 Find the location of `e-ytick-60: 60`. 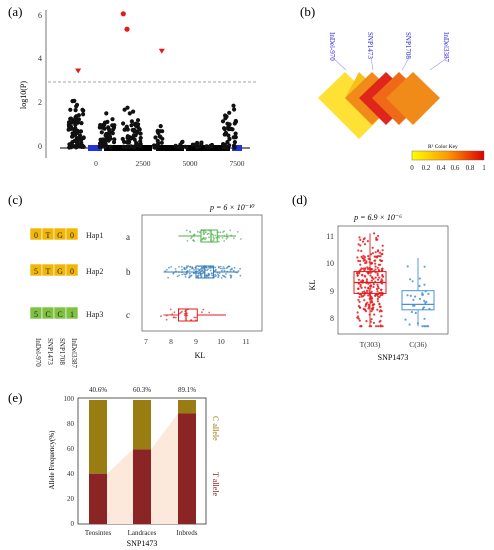

e-ytick-60: 60 is located at coordinates (71, 449).